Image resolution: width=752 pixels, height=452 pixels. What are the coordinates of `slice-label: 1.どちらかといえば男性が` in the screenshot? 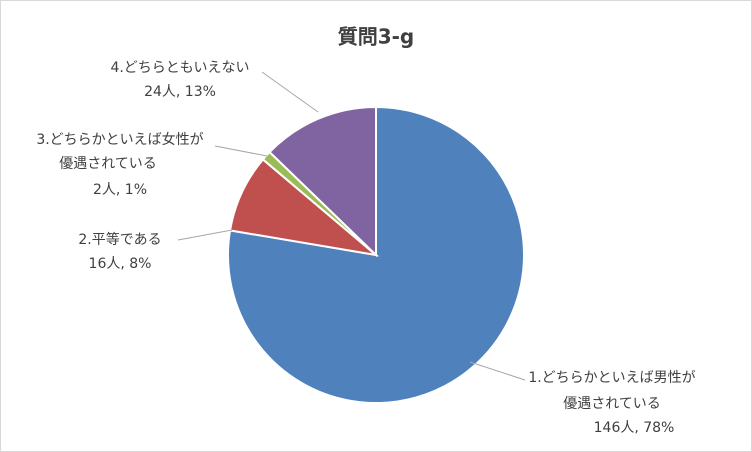 It's located at (611, 378).